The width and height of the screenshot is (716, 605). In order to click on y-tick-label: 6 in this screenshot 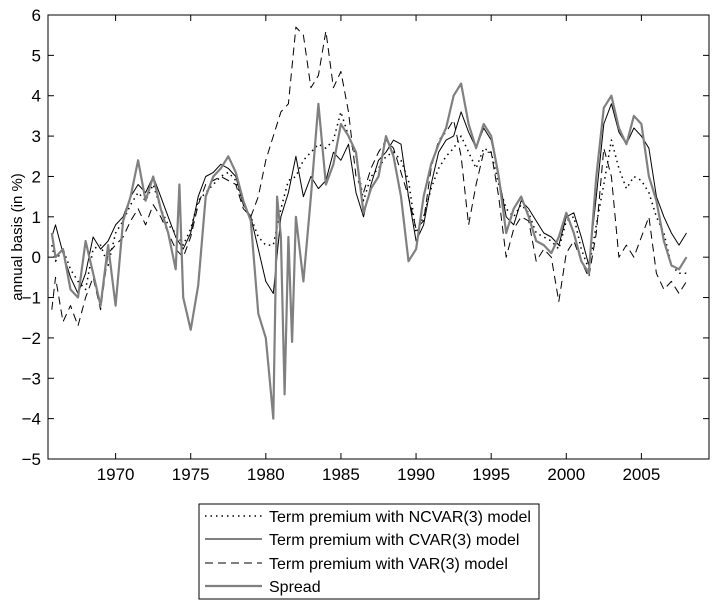, I will do `click(36, 15)`.